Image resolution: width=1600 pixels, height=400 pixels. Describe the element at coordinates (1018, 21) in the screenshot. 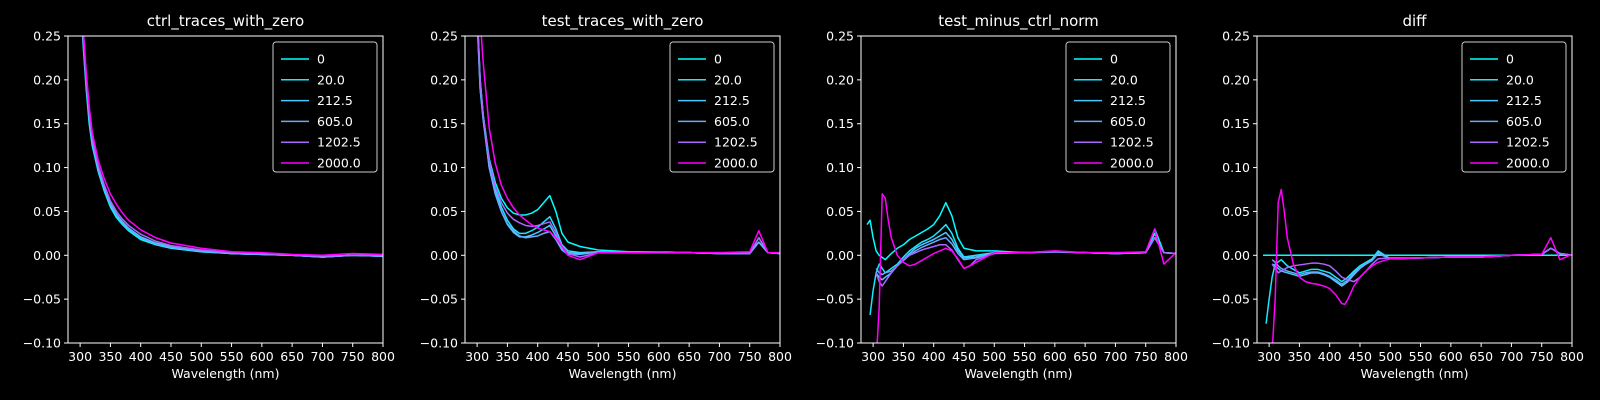

I see `chart-title: test_minus_ctrl_norm` at that location.